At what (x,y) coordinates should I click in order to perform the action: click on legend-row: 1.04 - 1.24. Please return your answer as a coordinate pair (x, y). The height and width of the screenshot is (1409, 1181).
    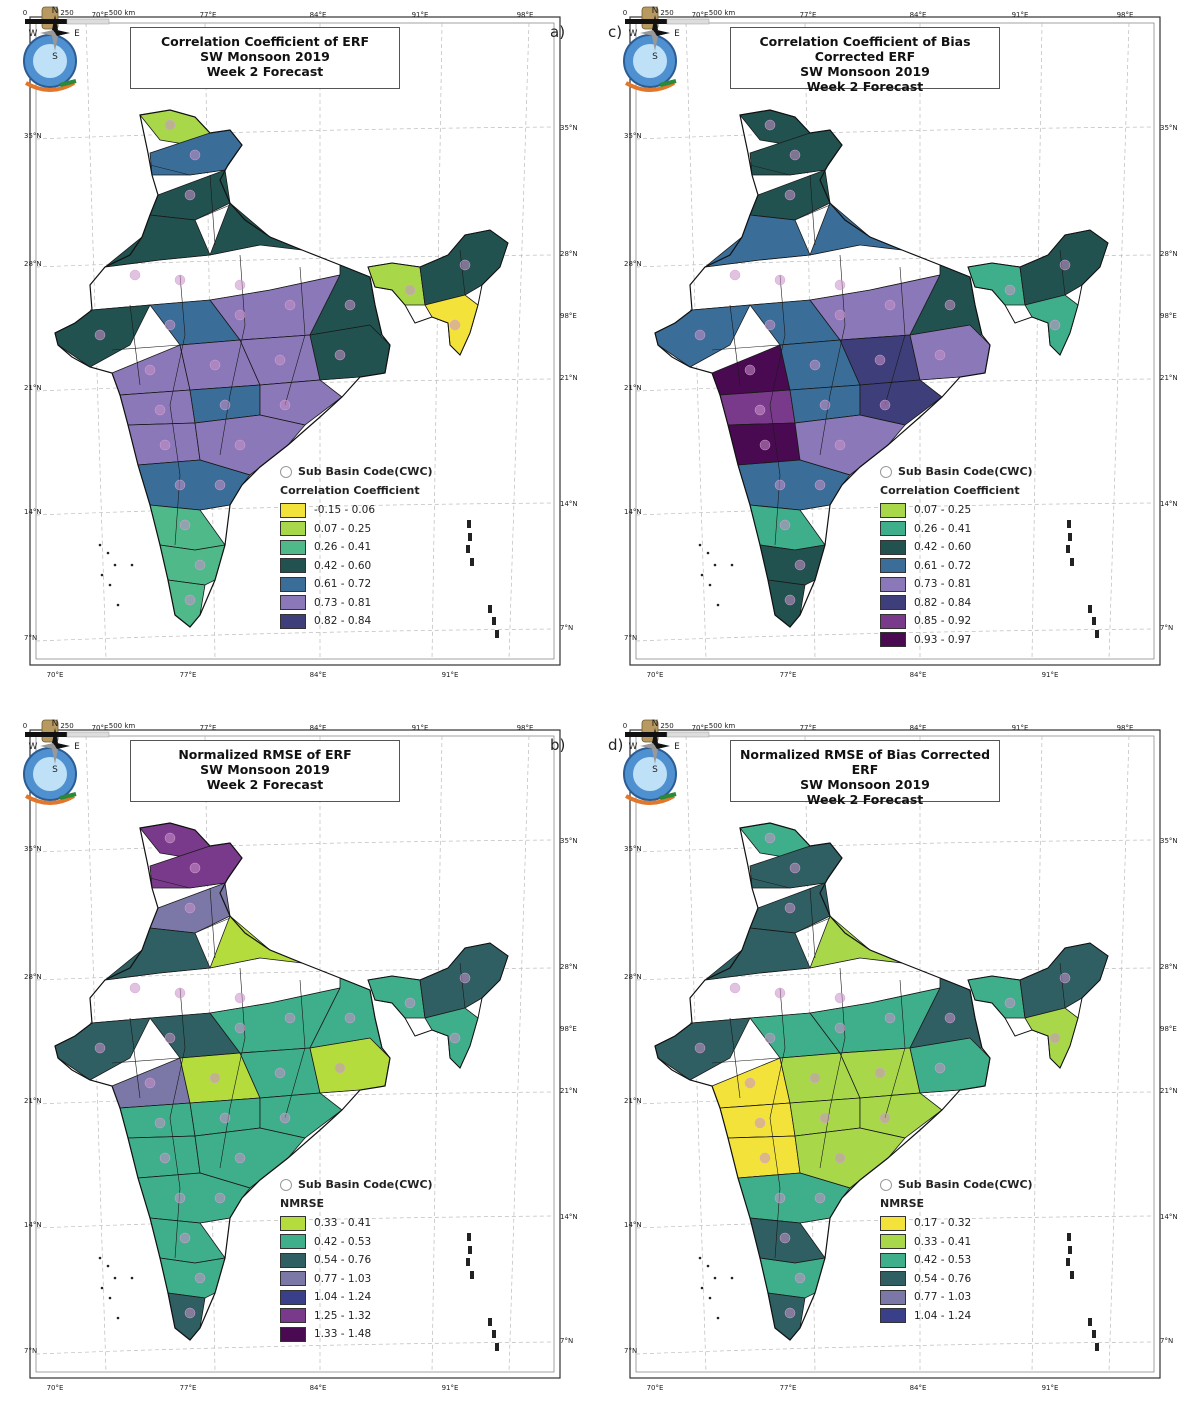
    Looking at the image, I should click on (390, 1297).